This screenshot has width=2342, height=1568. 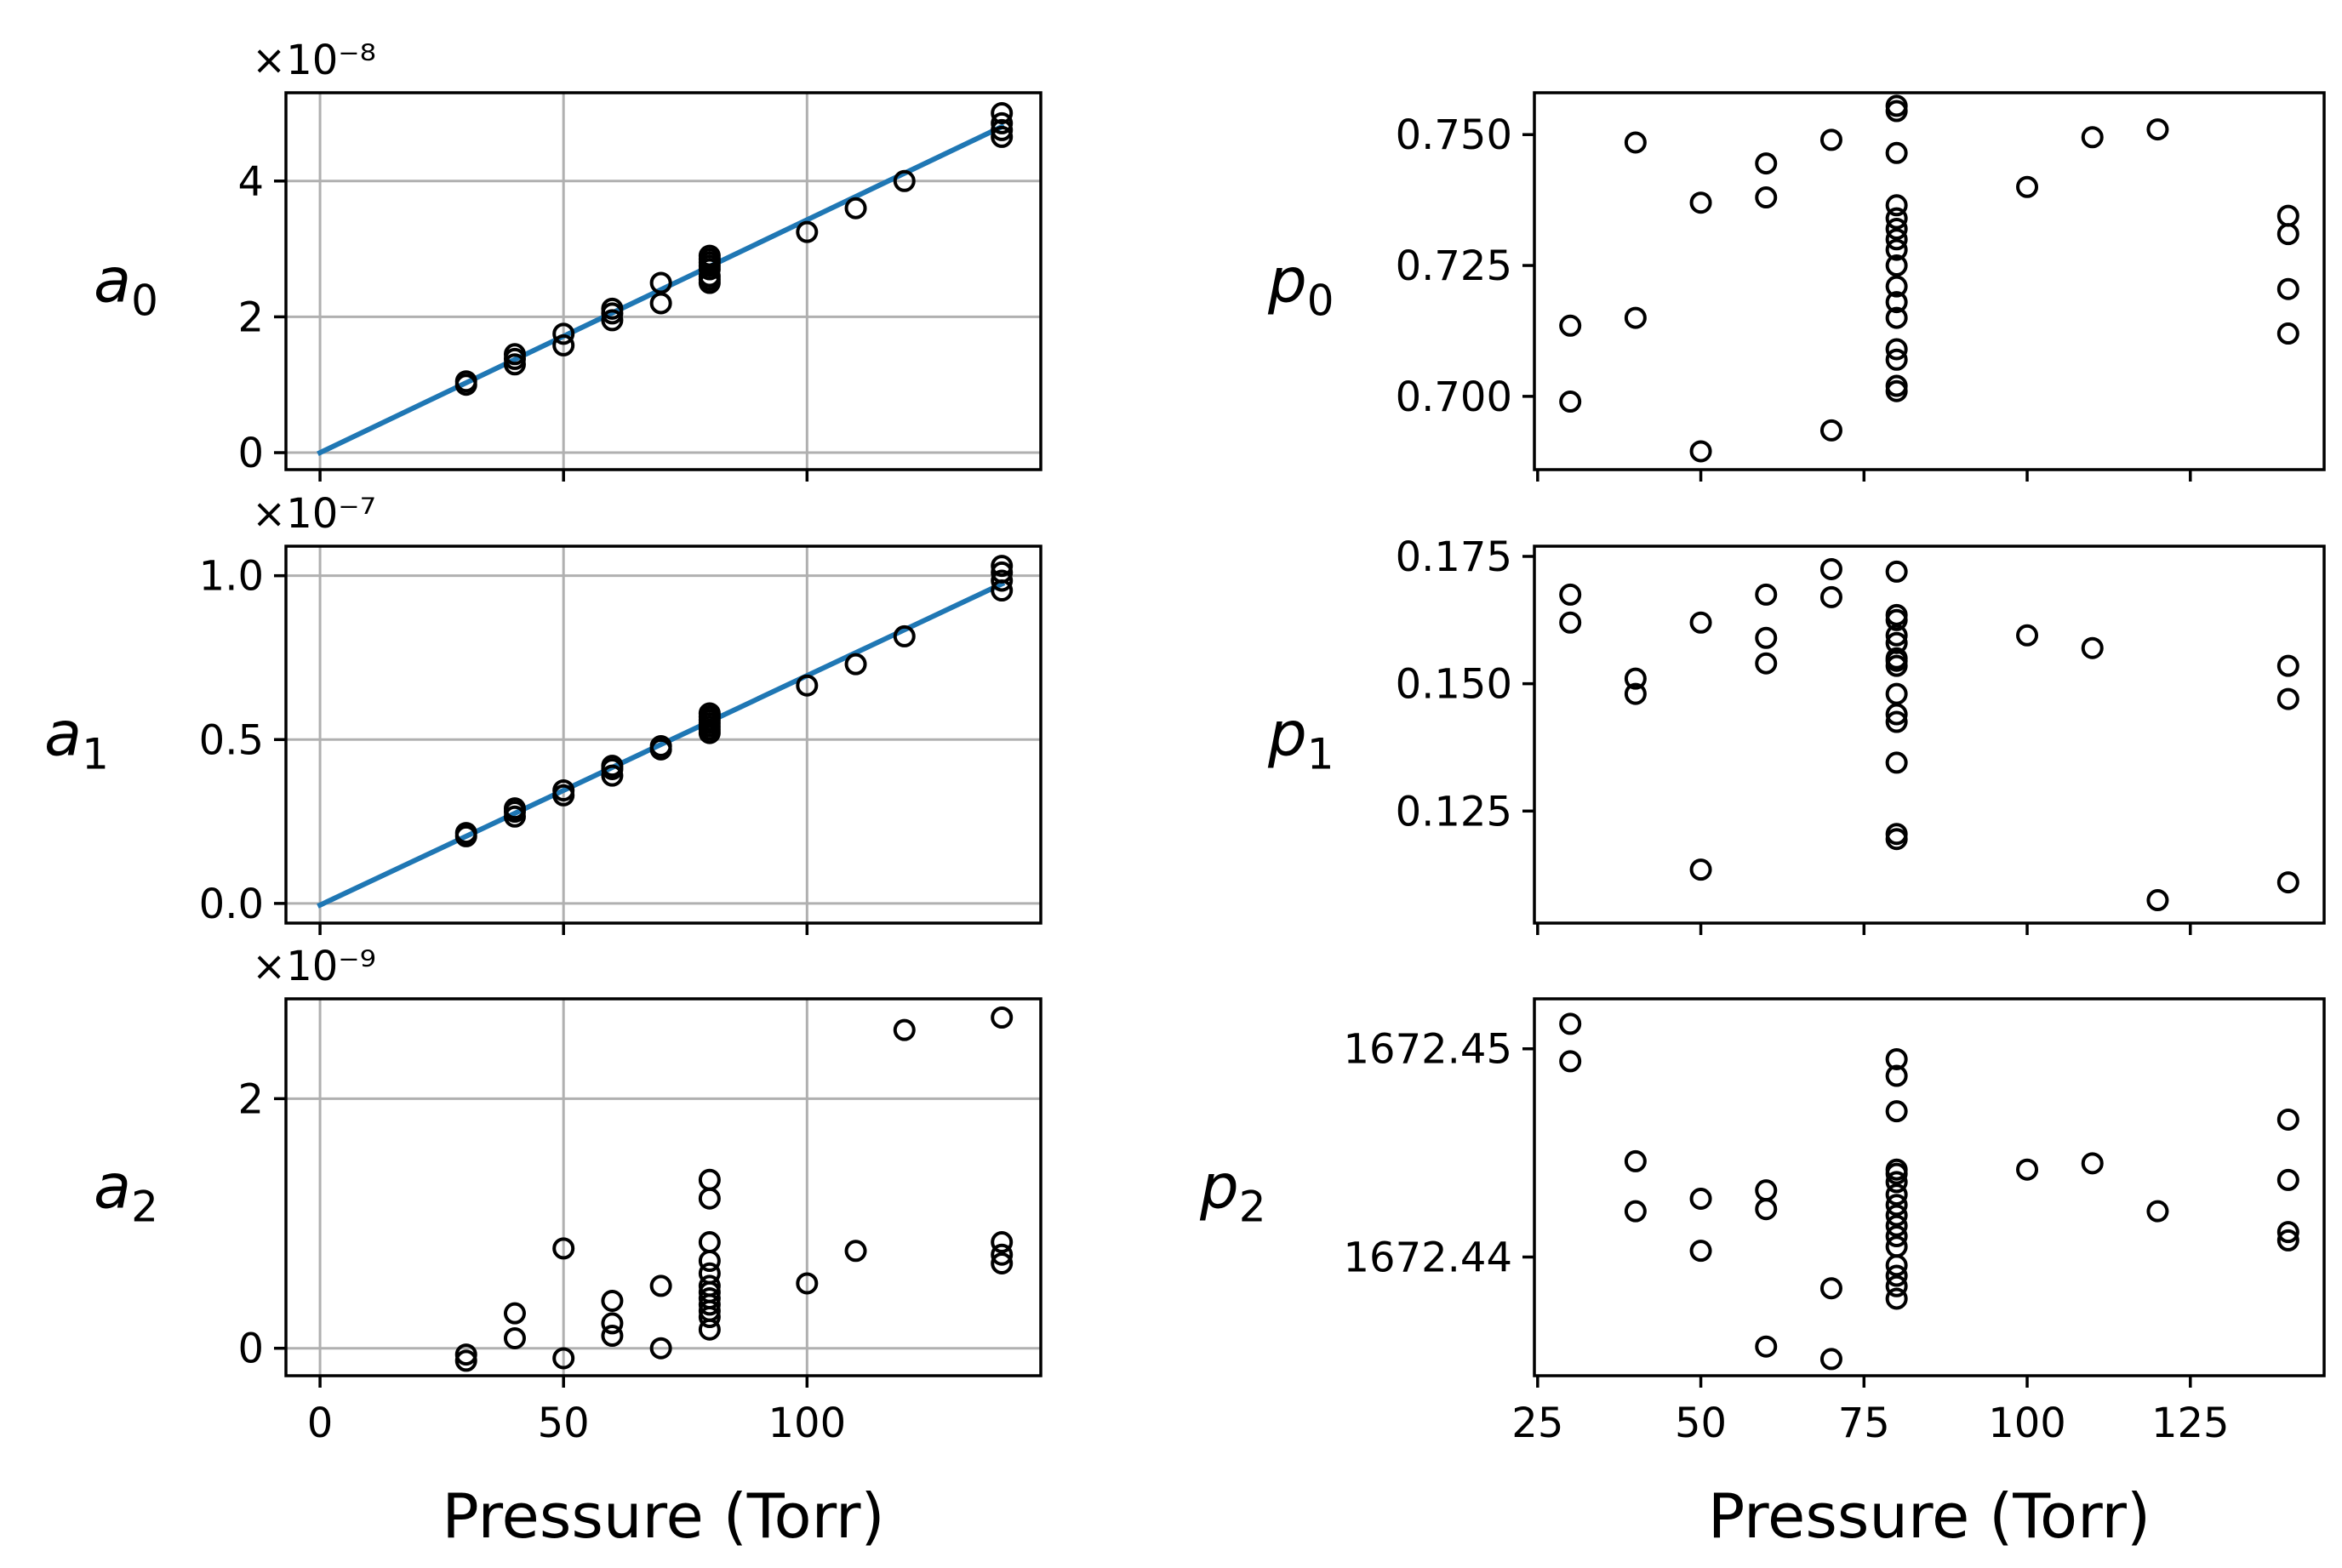 What do you see at coordinates (2190, 1423) in the screenshot?
I see `x-tick-label: 125` at bounding box center [2190, 1423].